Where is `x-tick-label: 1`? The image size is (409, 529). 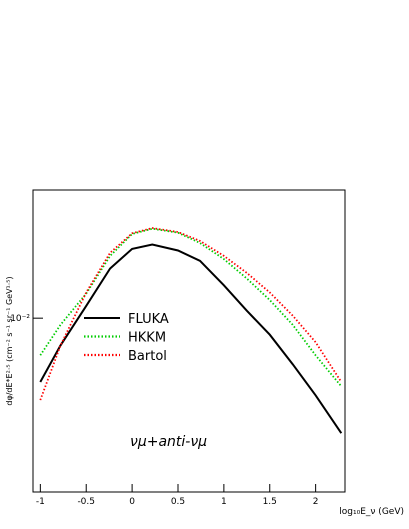 x-tick-label: 1 is located at coordinates (224, 502).